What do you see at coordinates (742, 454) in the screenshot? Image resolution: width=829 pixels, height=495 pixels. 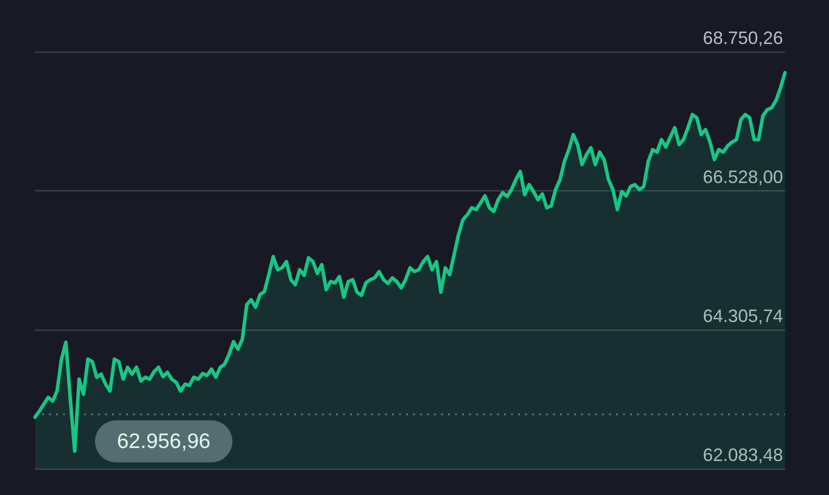 I see `y-tick-label: 62.083,48` at bounding box center [742, 454].